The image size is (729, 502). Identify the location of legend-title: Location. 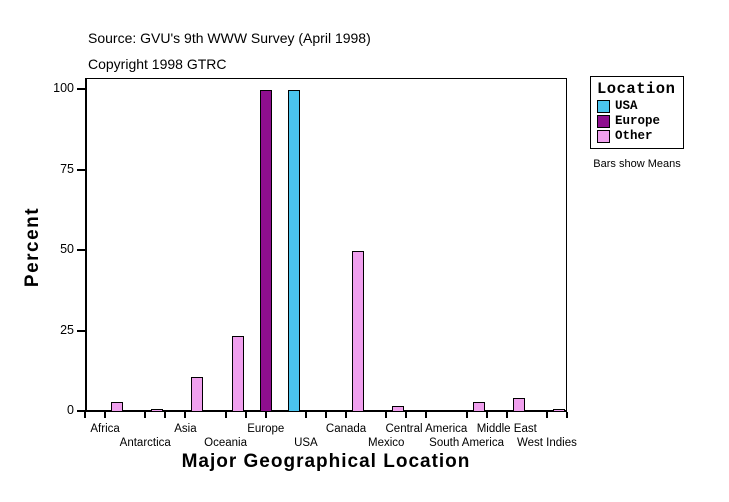
(636, 89).